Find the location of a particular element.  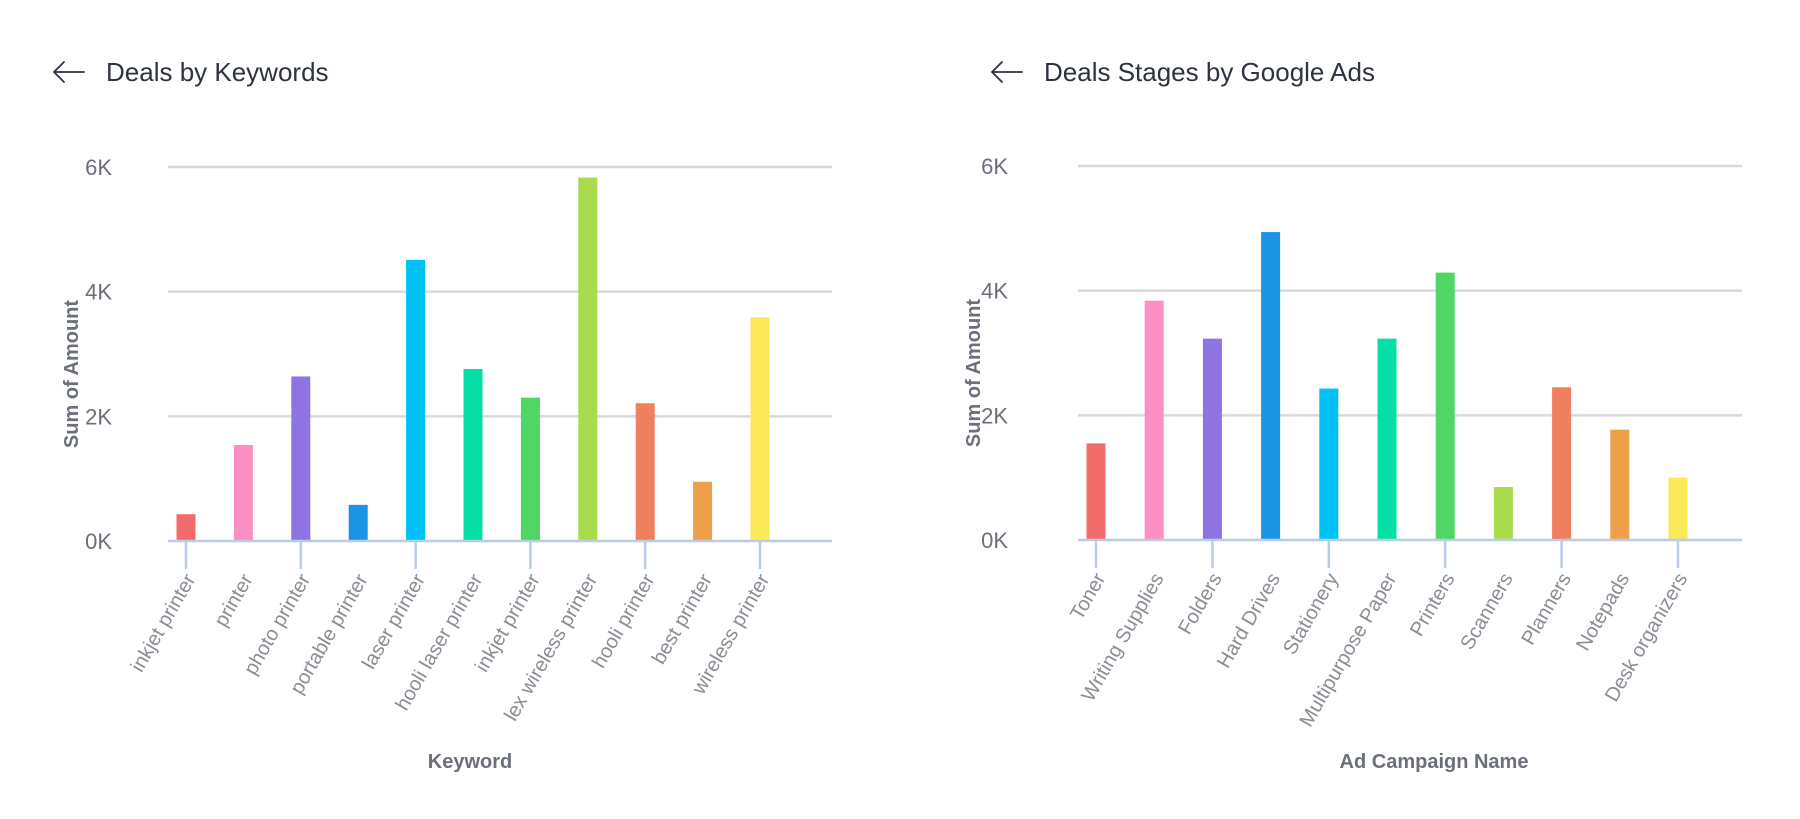

x-tick-label: Planners is located at coordinates (1546, 609).